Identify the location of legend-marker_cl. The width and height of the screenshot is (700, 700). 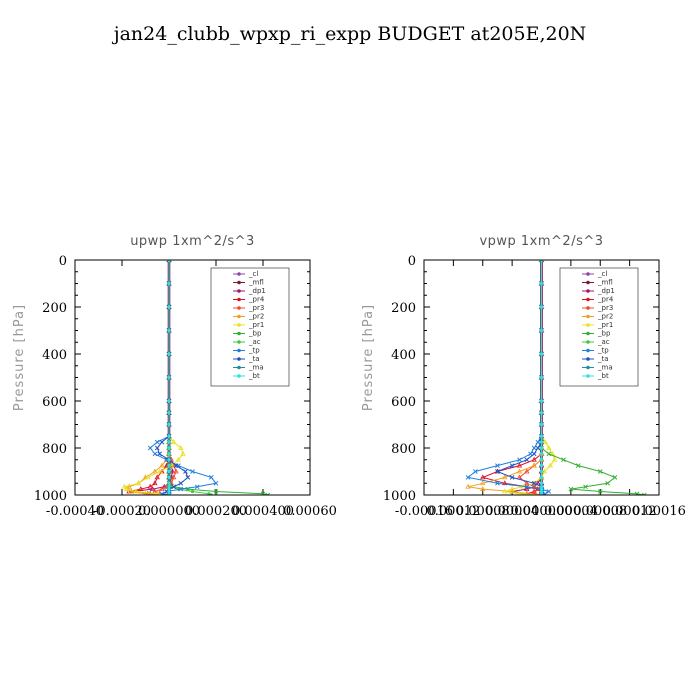
(239, 274).